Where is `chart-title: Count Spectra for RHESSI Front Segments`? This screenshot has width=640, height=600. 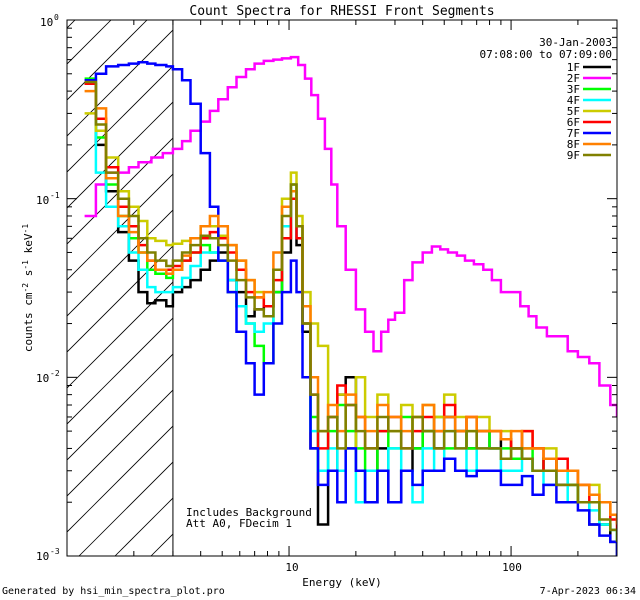
chart-title: Count Spectra for RHESSI Front Segments is located at coordinates (341, 11).